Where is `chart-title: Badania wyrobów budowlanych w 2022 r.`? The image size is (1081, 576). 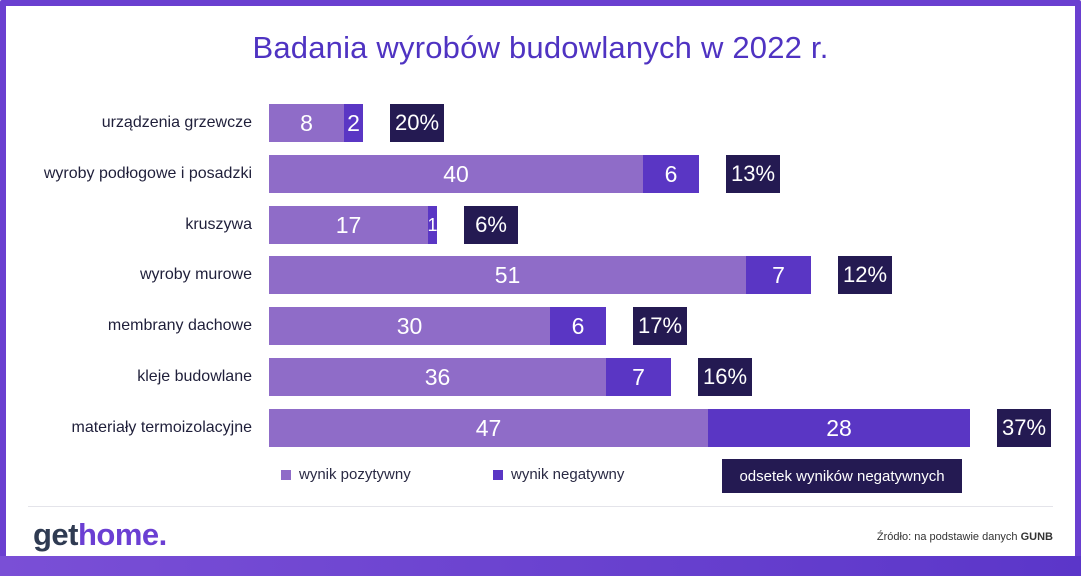
chart-title: Badania wyrobów budowlanych w 2022 r. is located at coordinates (540, 47).